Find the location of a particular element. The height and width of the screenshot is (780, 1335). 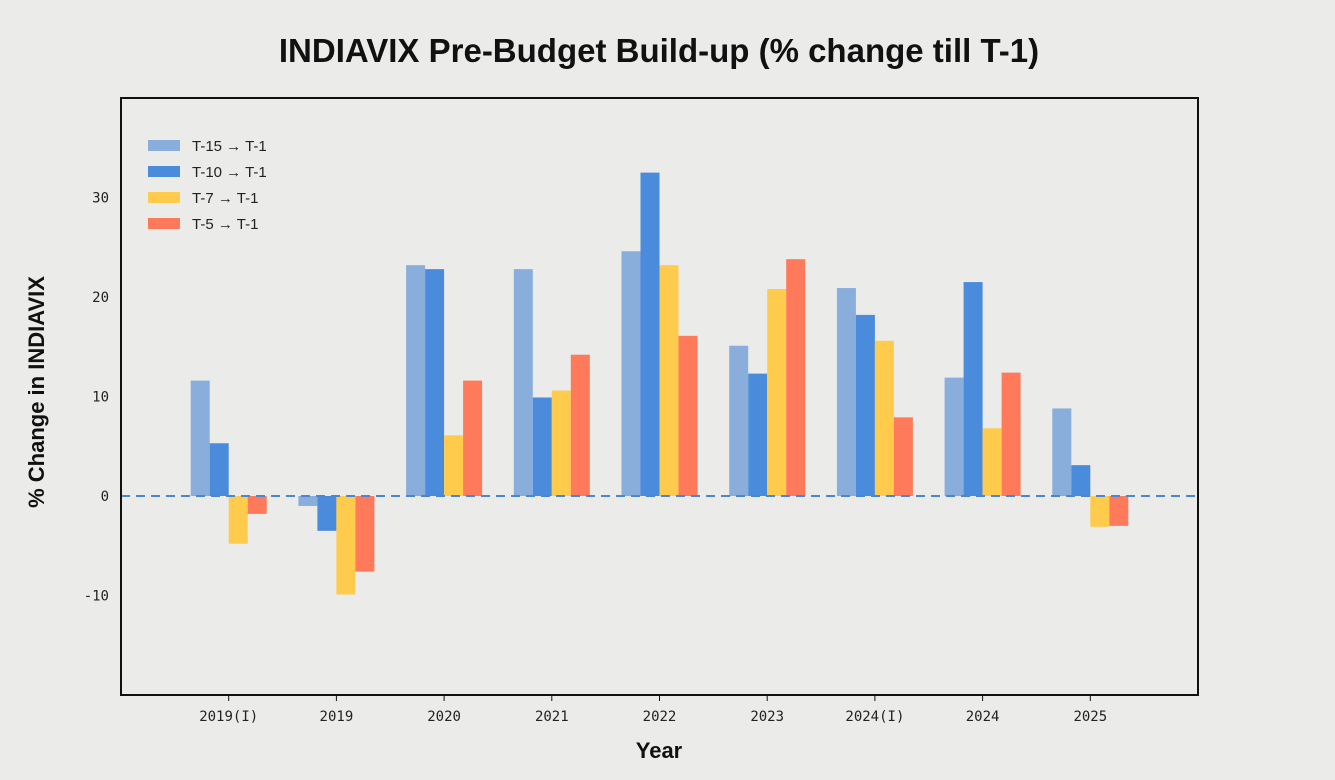

bar-2021-s2 is located at coordinates (561, 443).